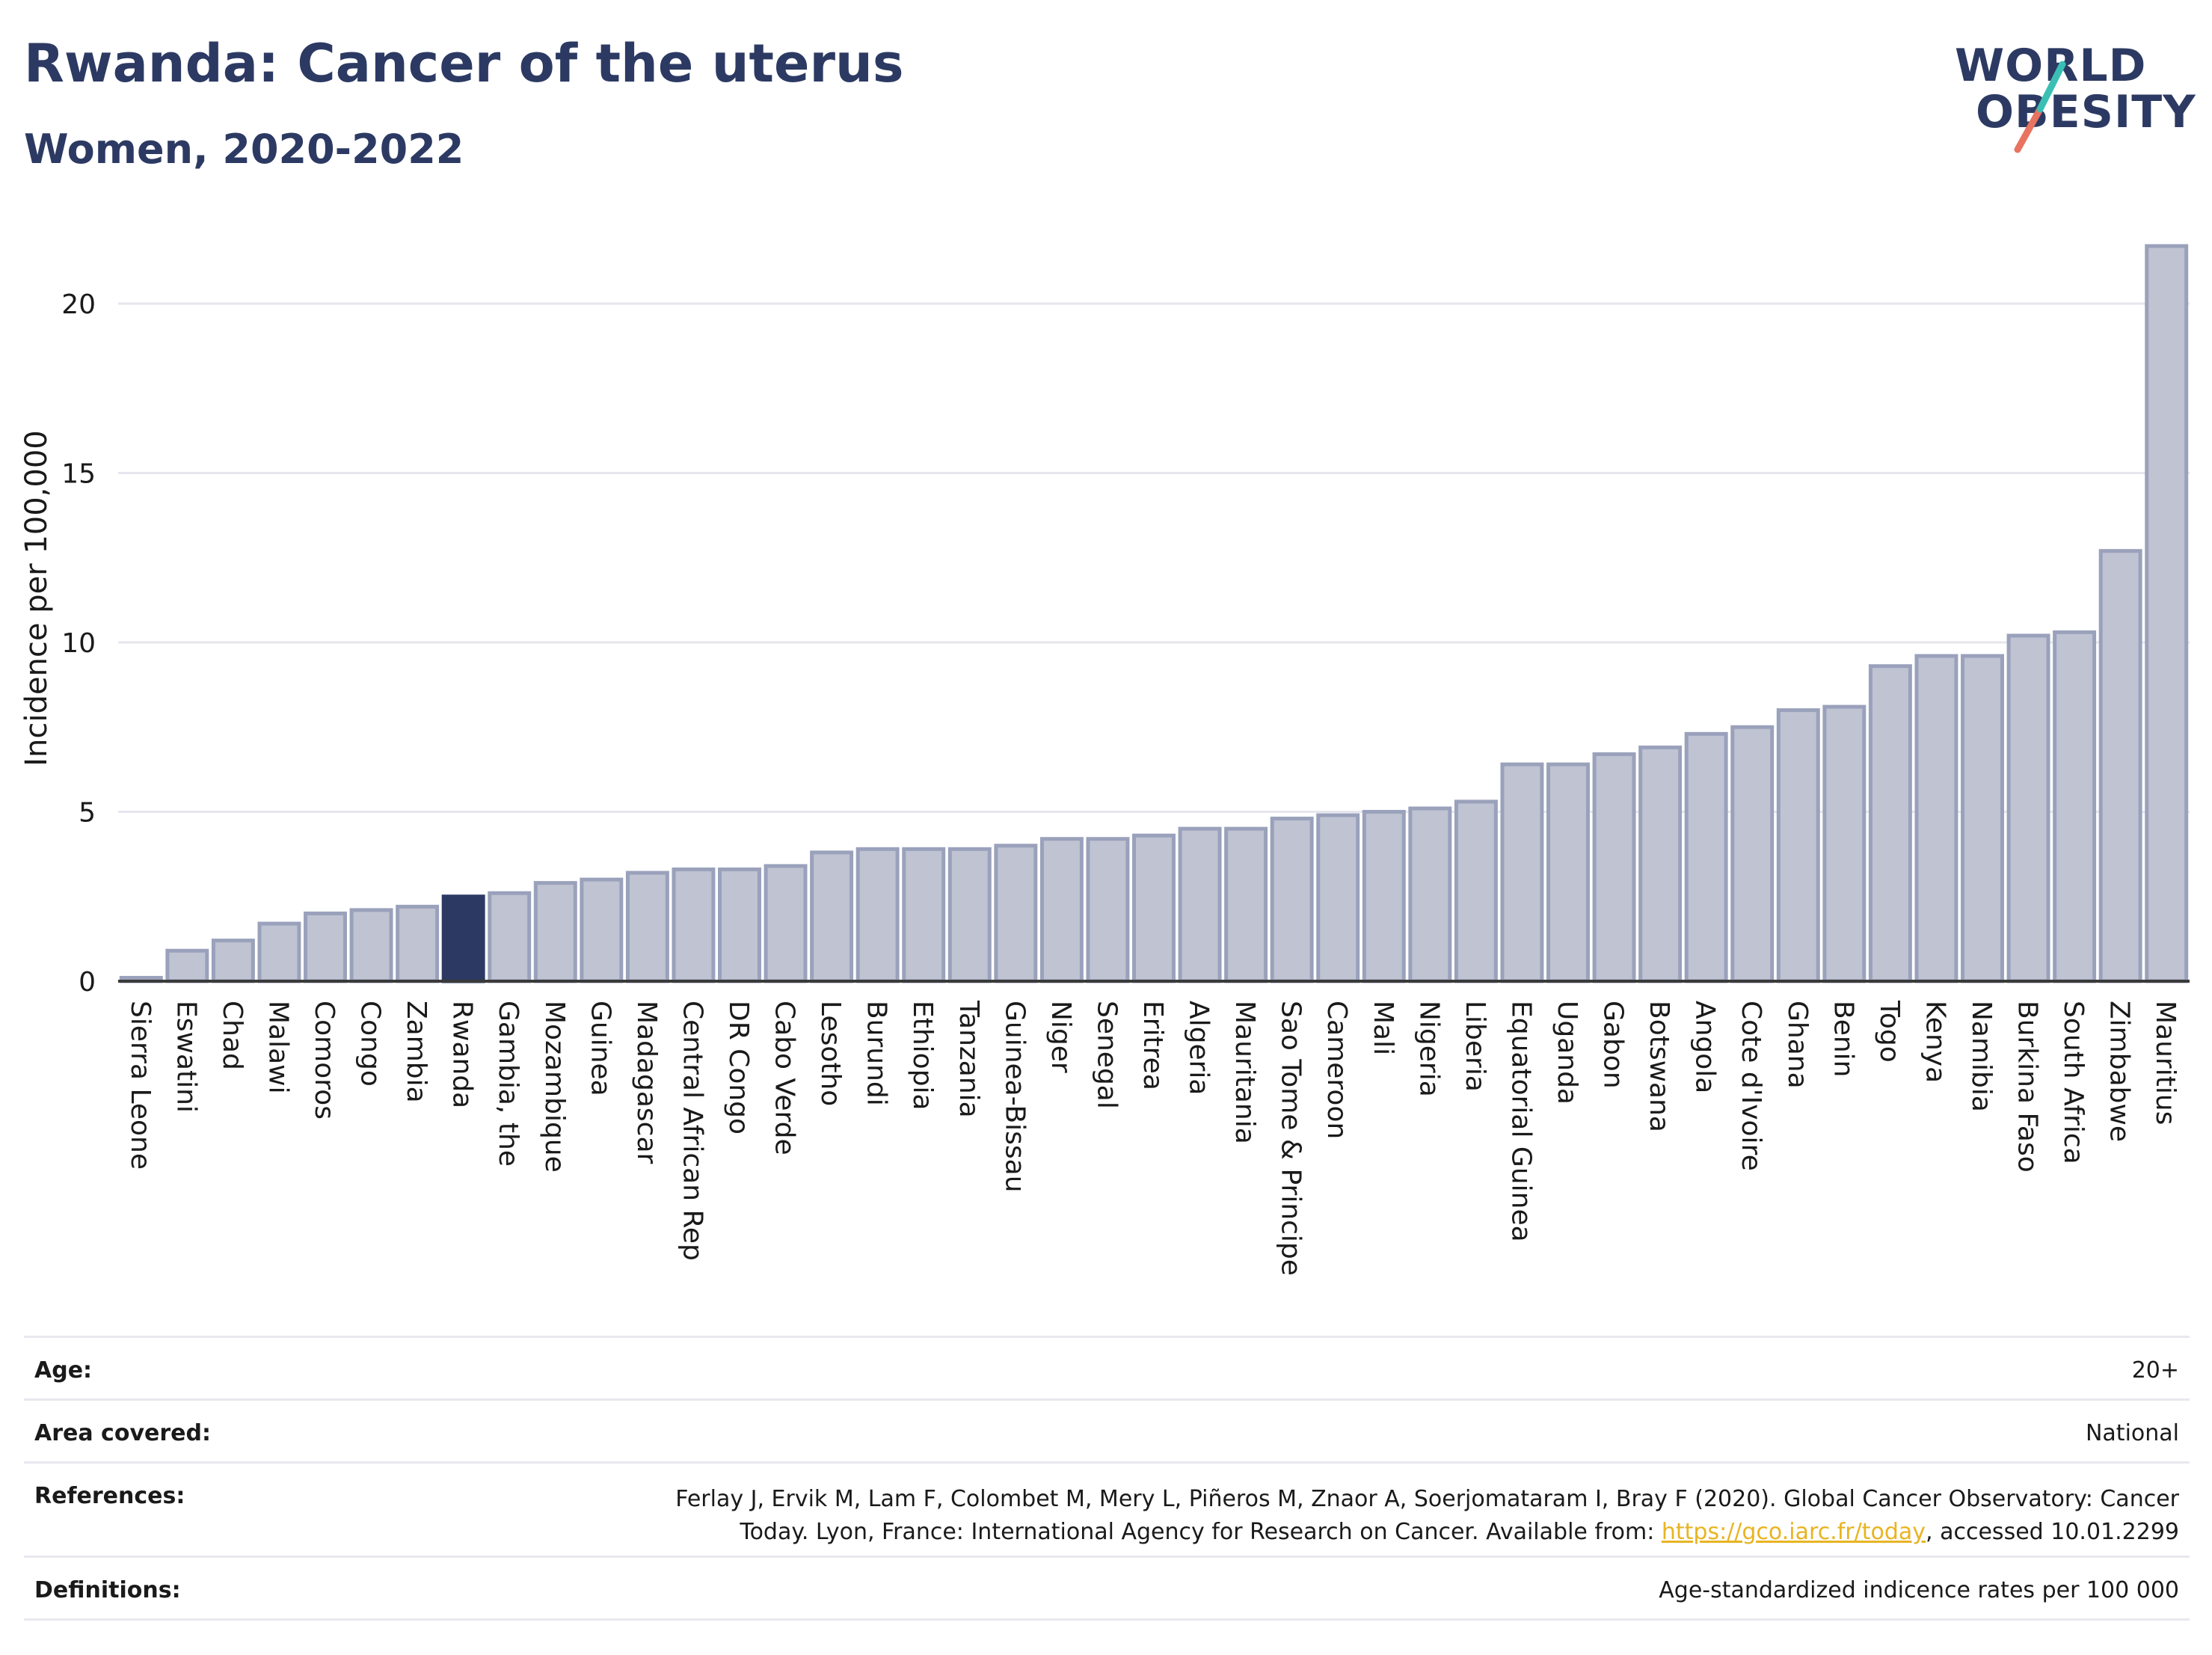  I want to click on y-axis-label: Incidence per 100,000, so click(36, 598).